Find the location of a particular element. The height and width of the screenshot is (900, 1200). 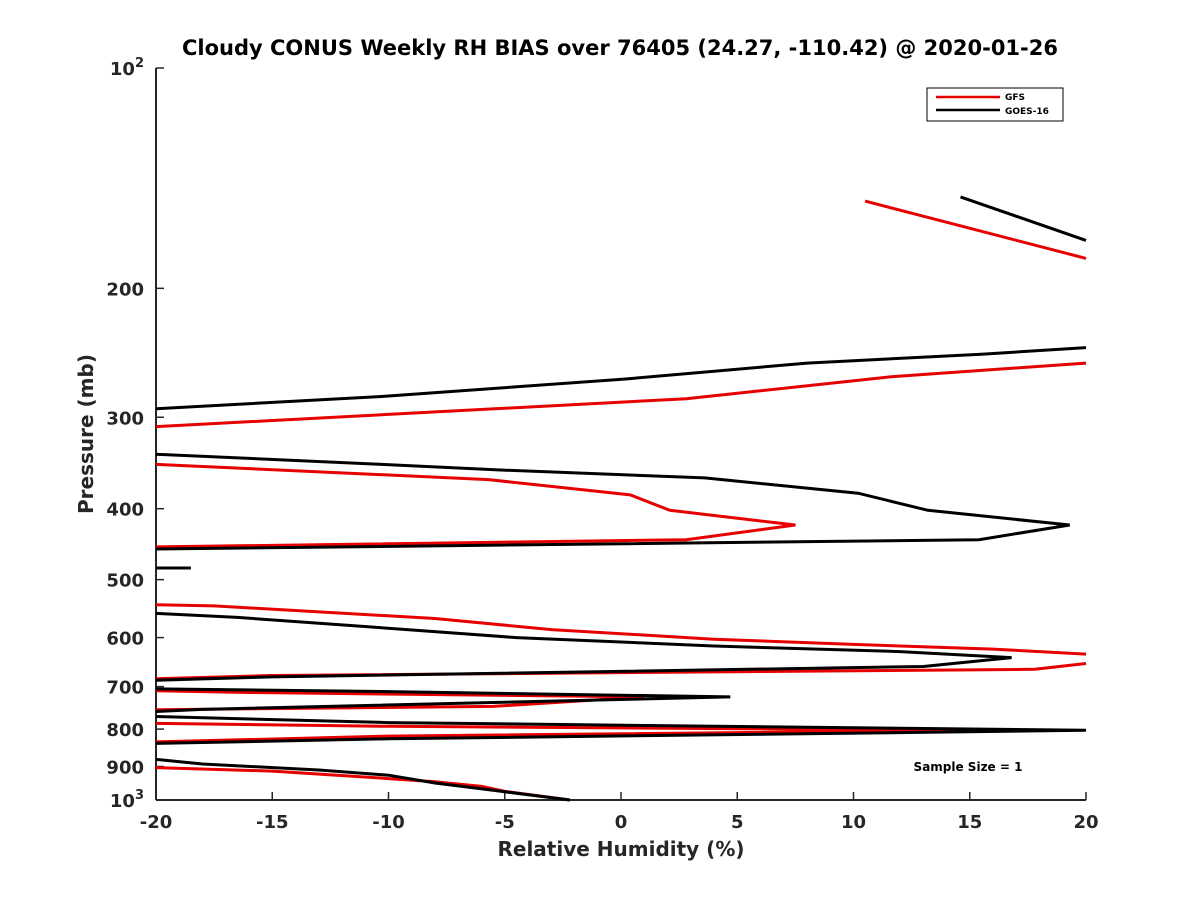

y-tick-label: 10² is located at coordinates (127, 68).